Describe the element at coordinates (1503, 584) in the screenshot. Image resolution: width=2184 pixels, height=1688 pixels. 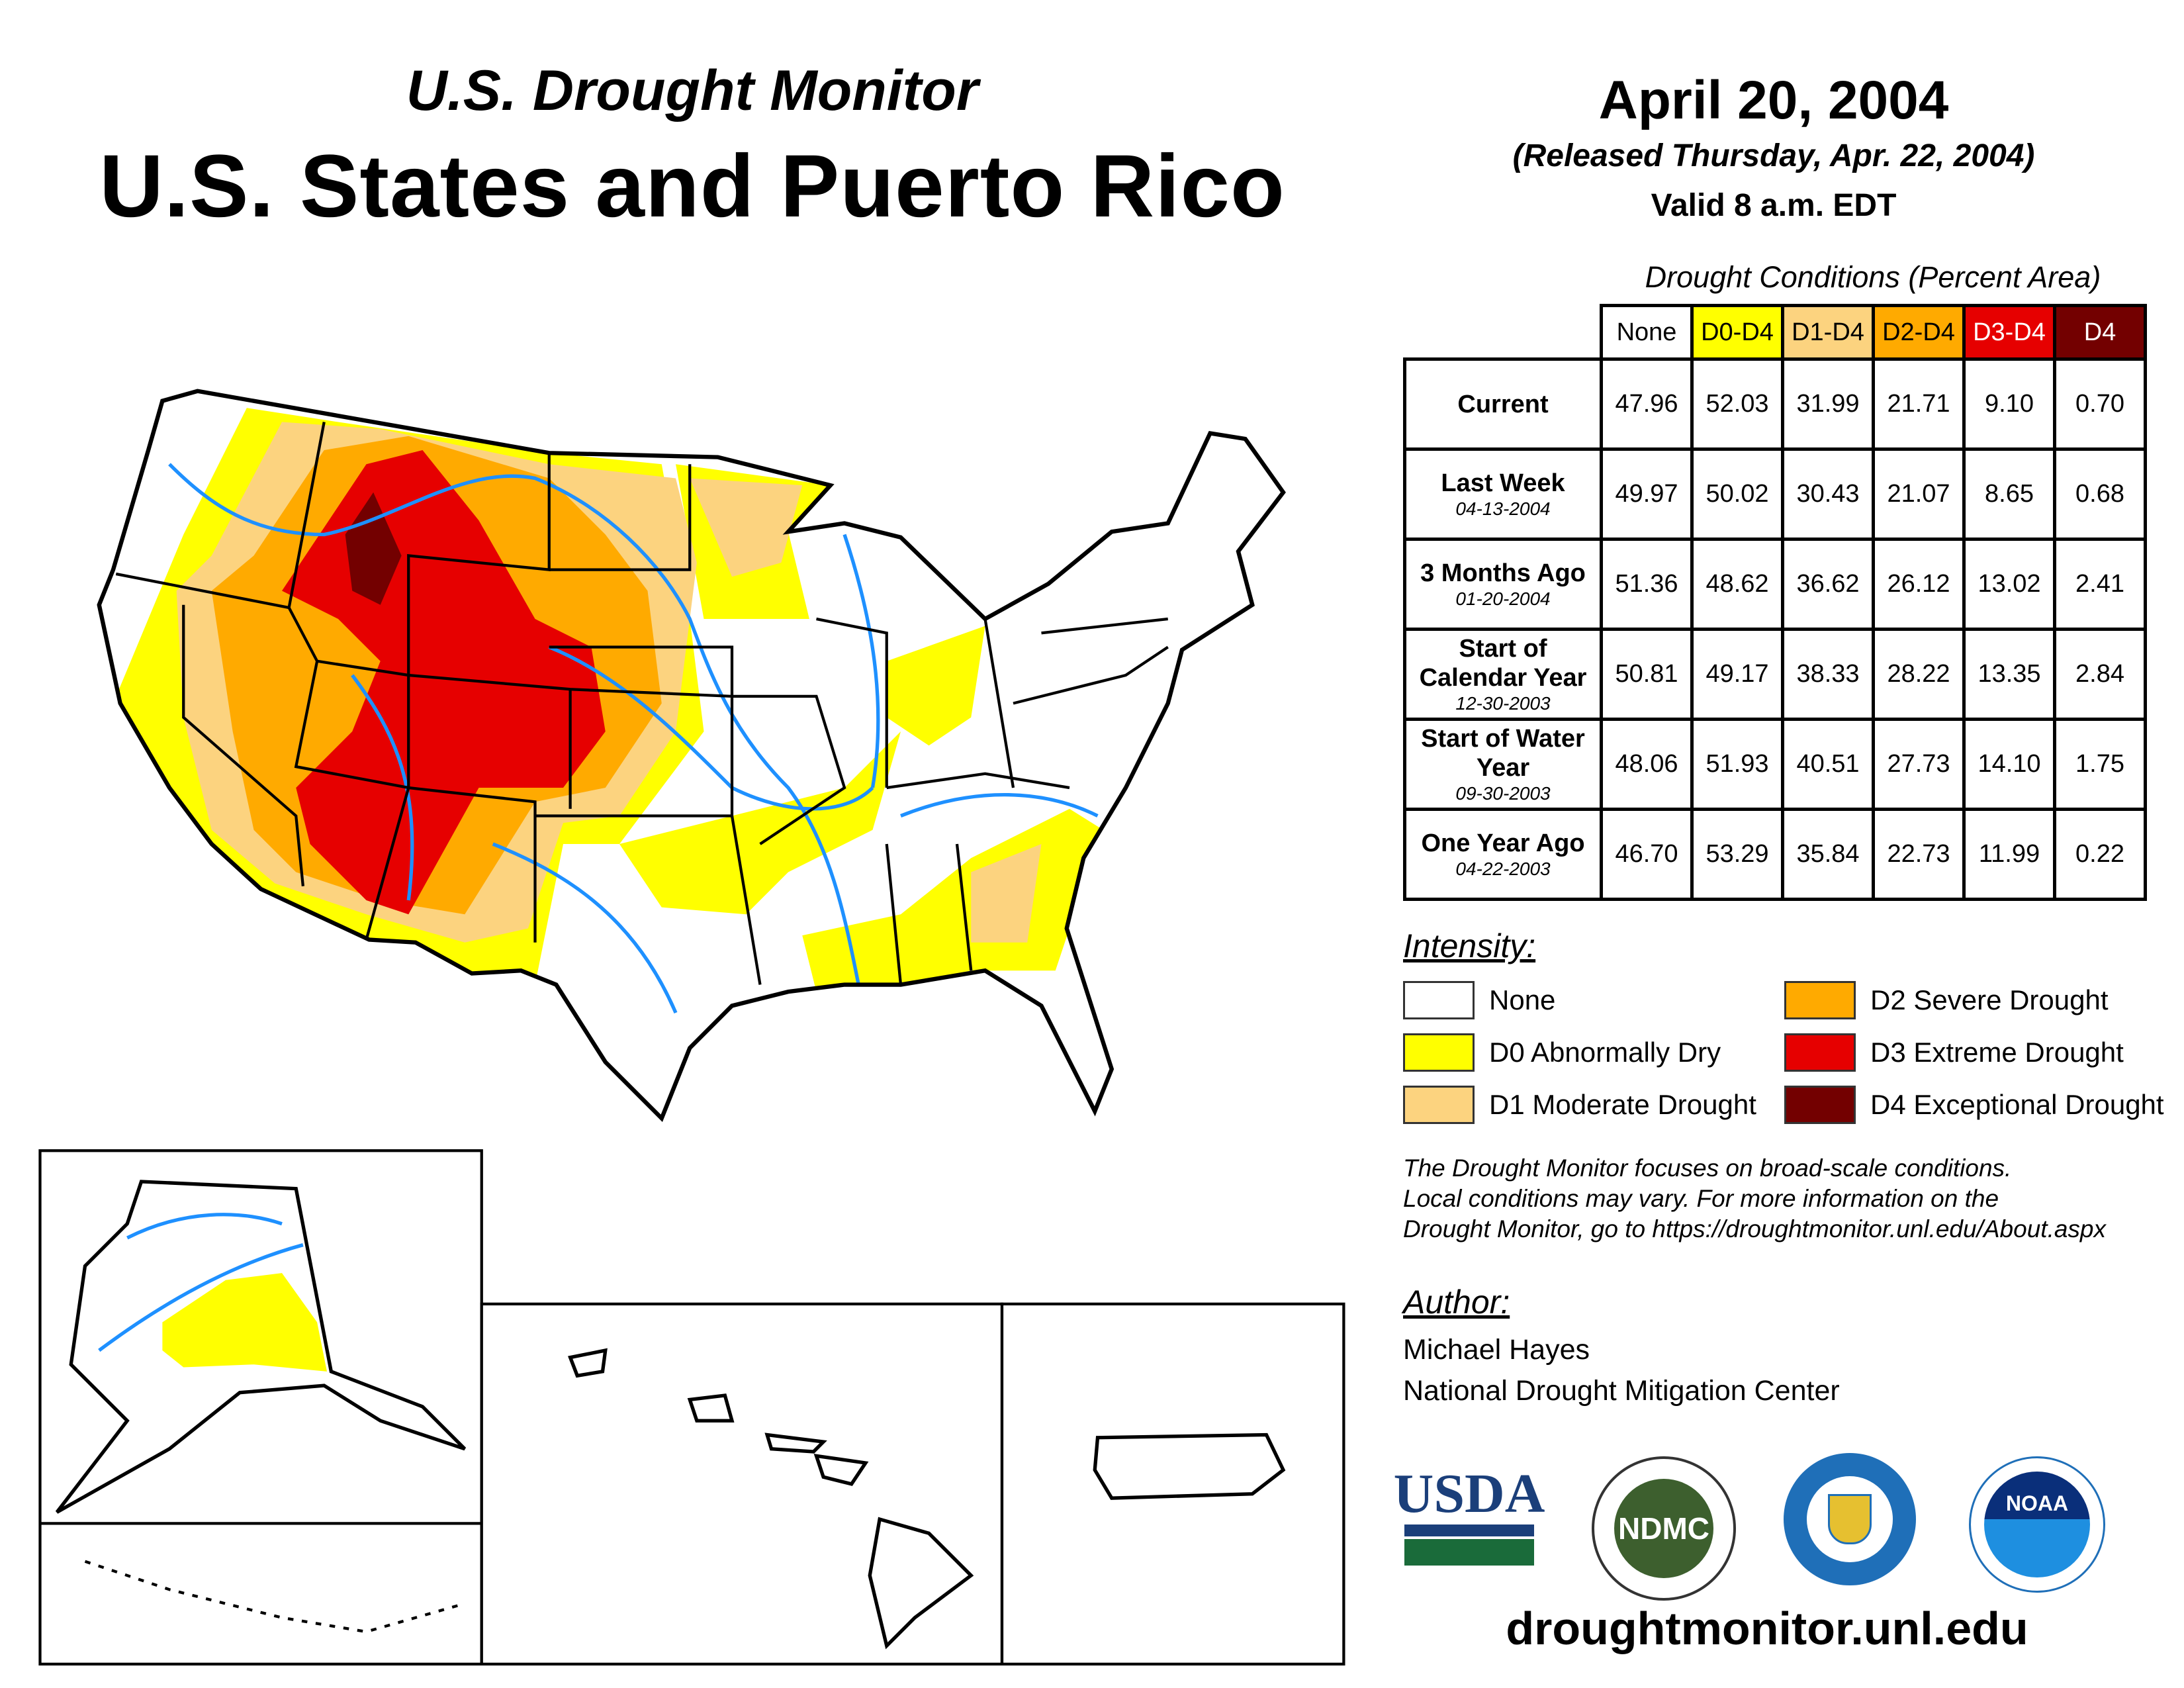
I see `row-label-cell: 3 Months Ago 01-20-2004` at that location.